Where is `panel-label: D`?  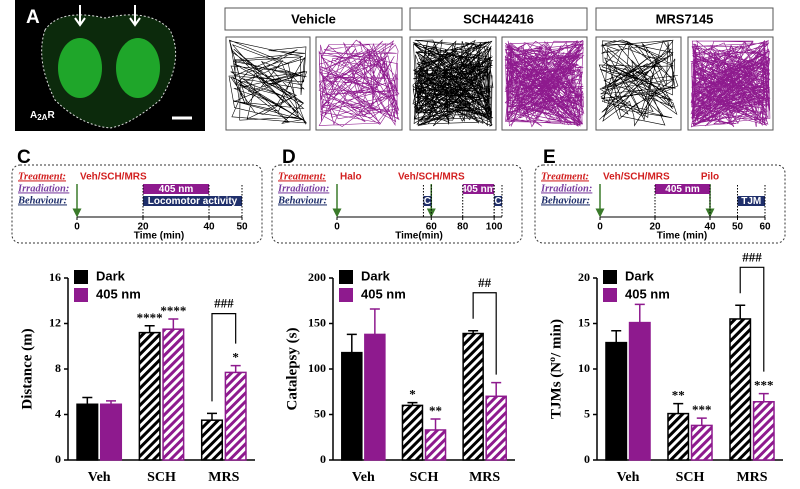 panel-label: D is located at coordinates (289, 157).